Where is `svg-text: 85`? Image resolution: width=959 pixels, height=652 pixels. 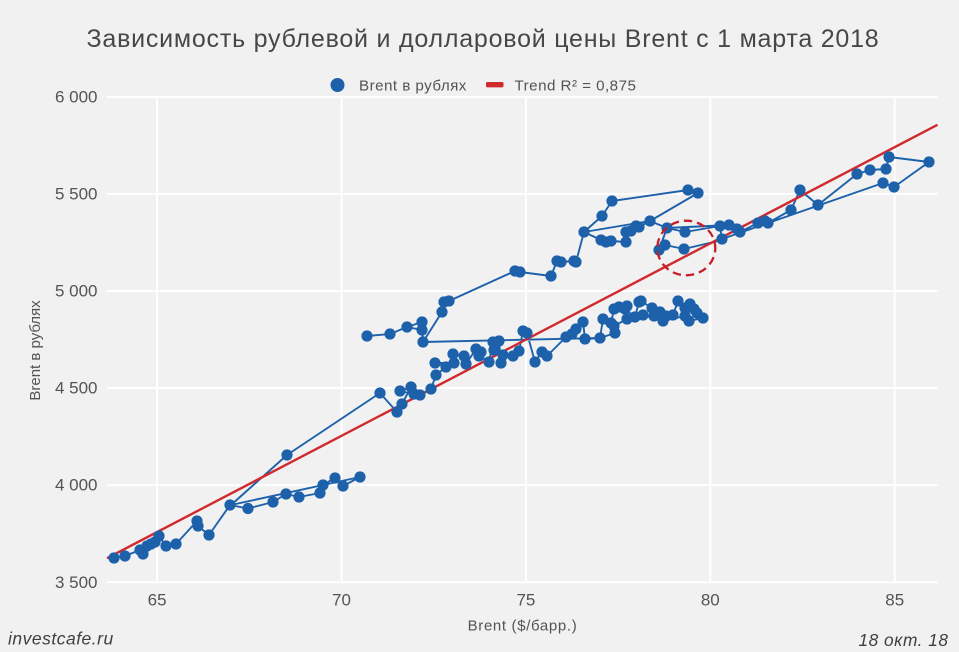 svg-text: 85 is located at coordinates (894, 600).